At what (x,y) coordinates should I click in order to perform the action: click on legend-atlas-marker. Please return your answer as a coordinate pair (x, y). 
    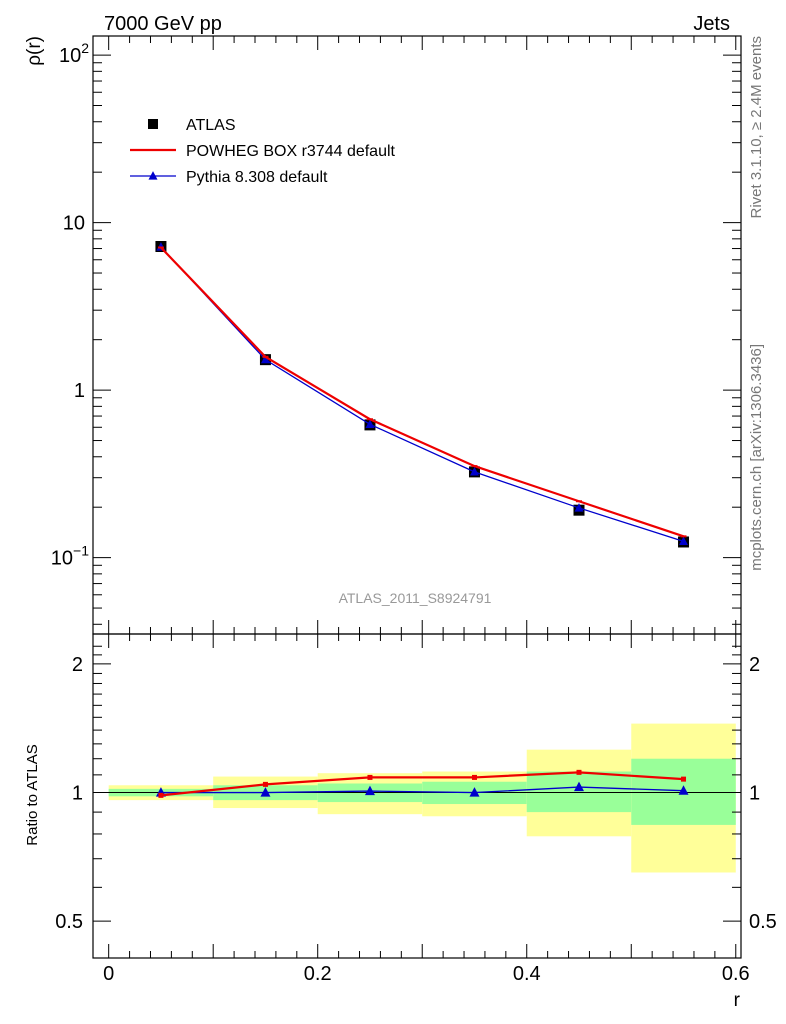
    Looking at the image, I should click on (153, 124).